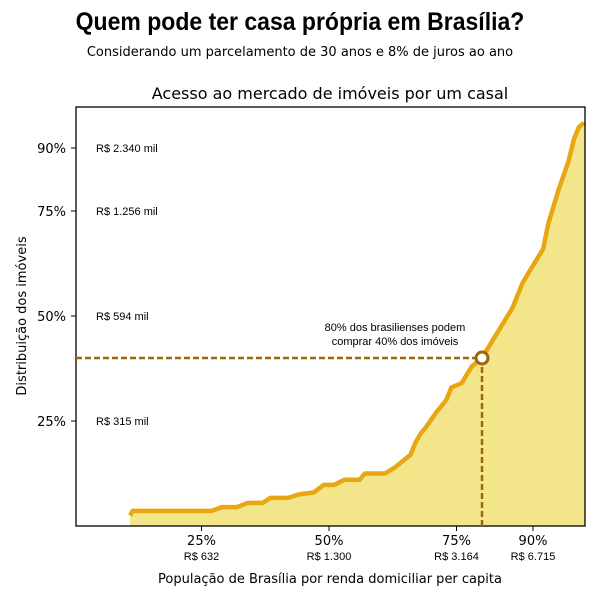 The height and width of the screenshot is (600, 600). Describe the element at coordinates (122, 317) in the screenshot. I see `y-tick-sublabel: R$ 594 mil` at that location.